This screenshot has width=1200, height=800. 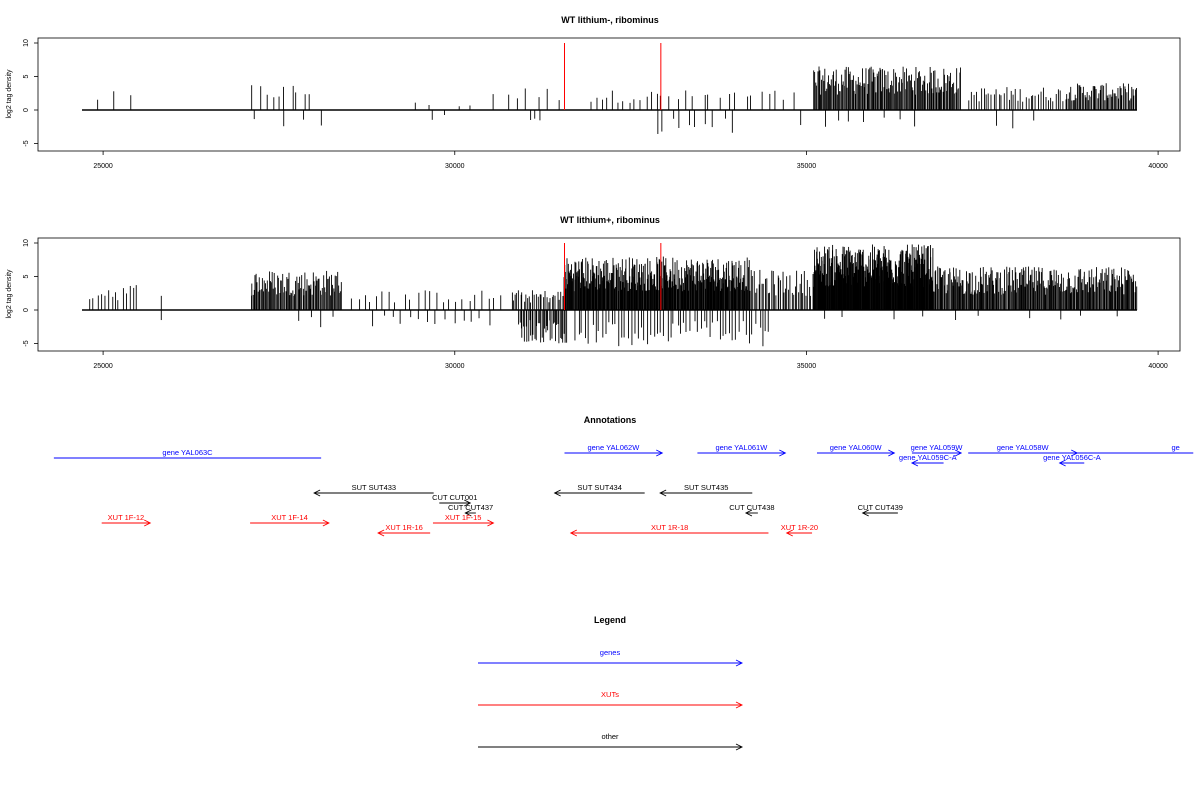 What do you see at coordinates (610, 694) in the screenshot?
I see `legend-label: XUTs` at bounding box center [610, 694].